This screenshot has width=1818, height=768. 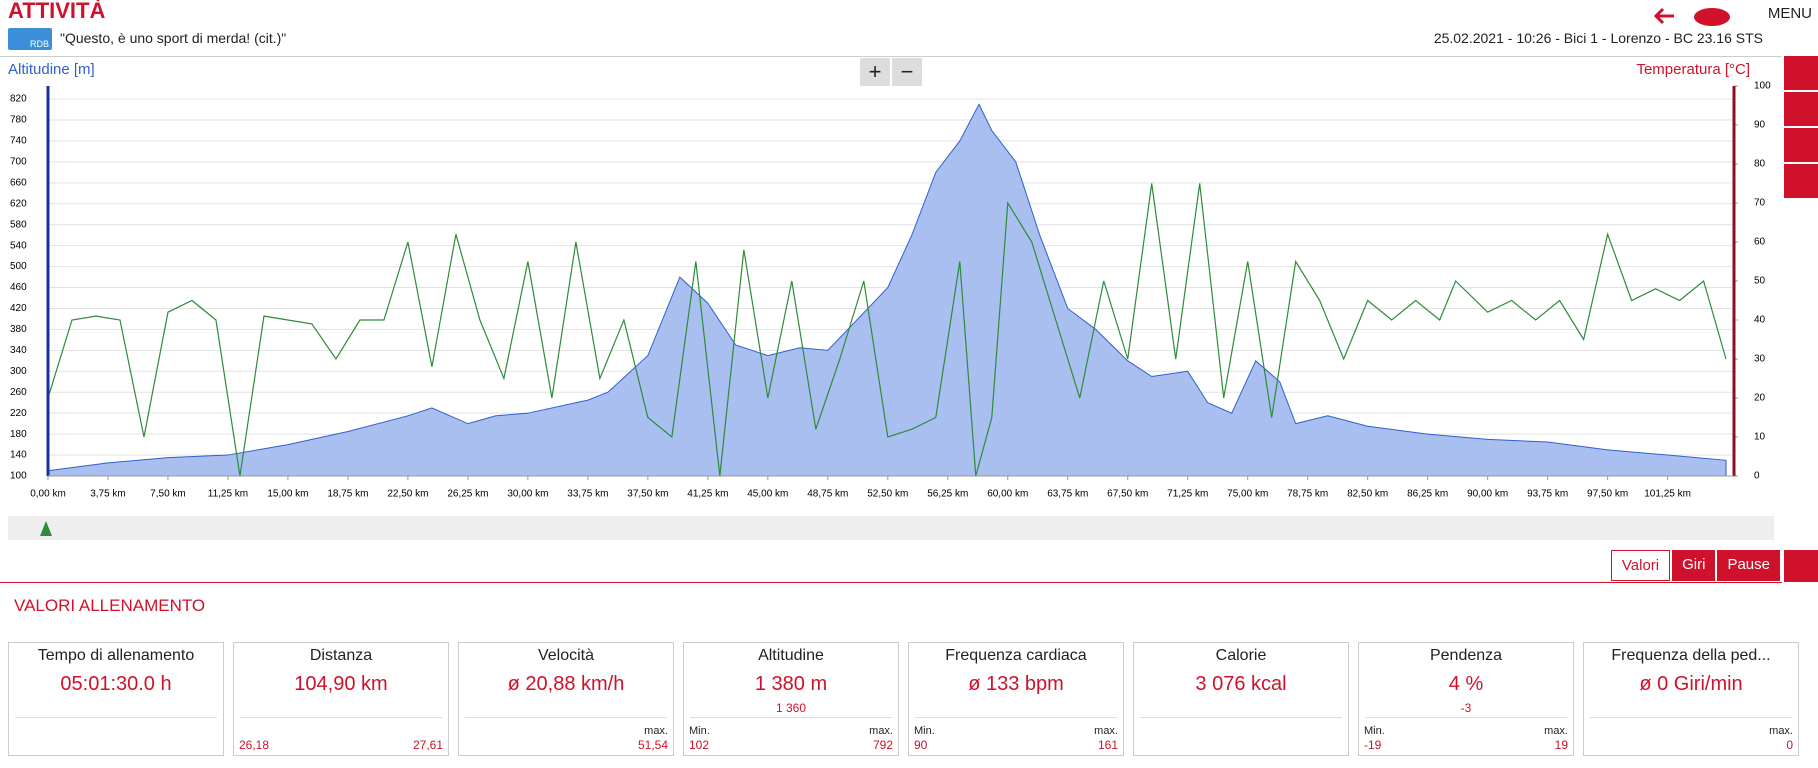 I want to click on x-tick-label: 37,50 km, so click(x=647, y=494).